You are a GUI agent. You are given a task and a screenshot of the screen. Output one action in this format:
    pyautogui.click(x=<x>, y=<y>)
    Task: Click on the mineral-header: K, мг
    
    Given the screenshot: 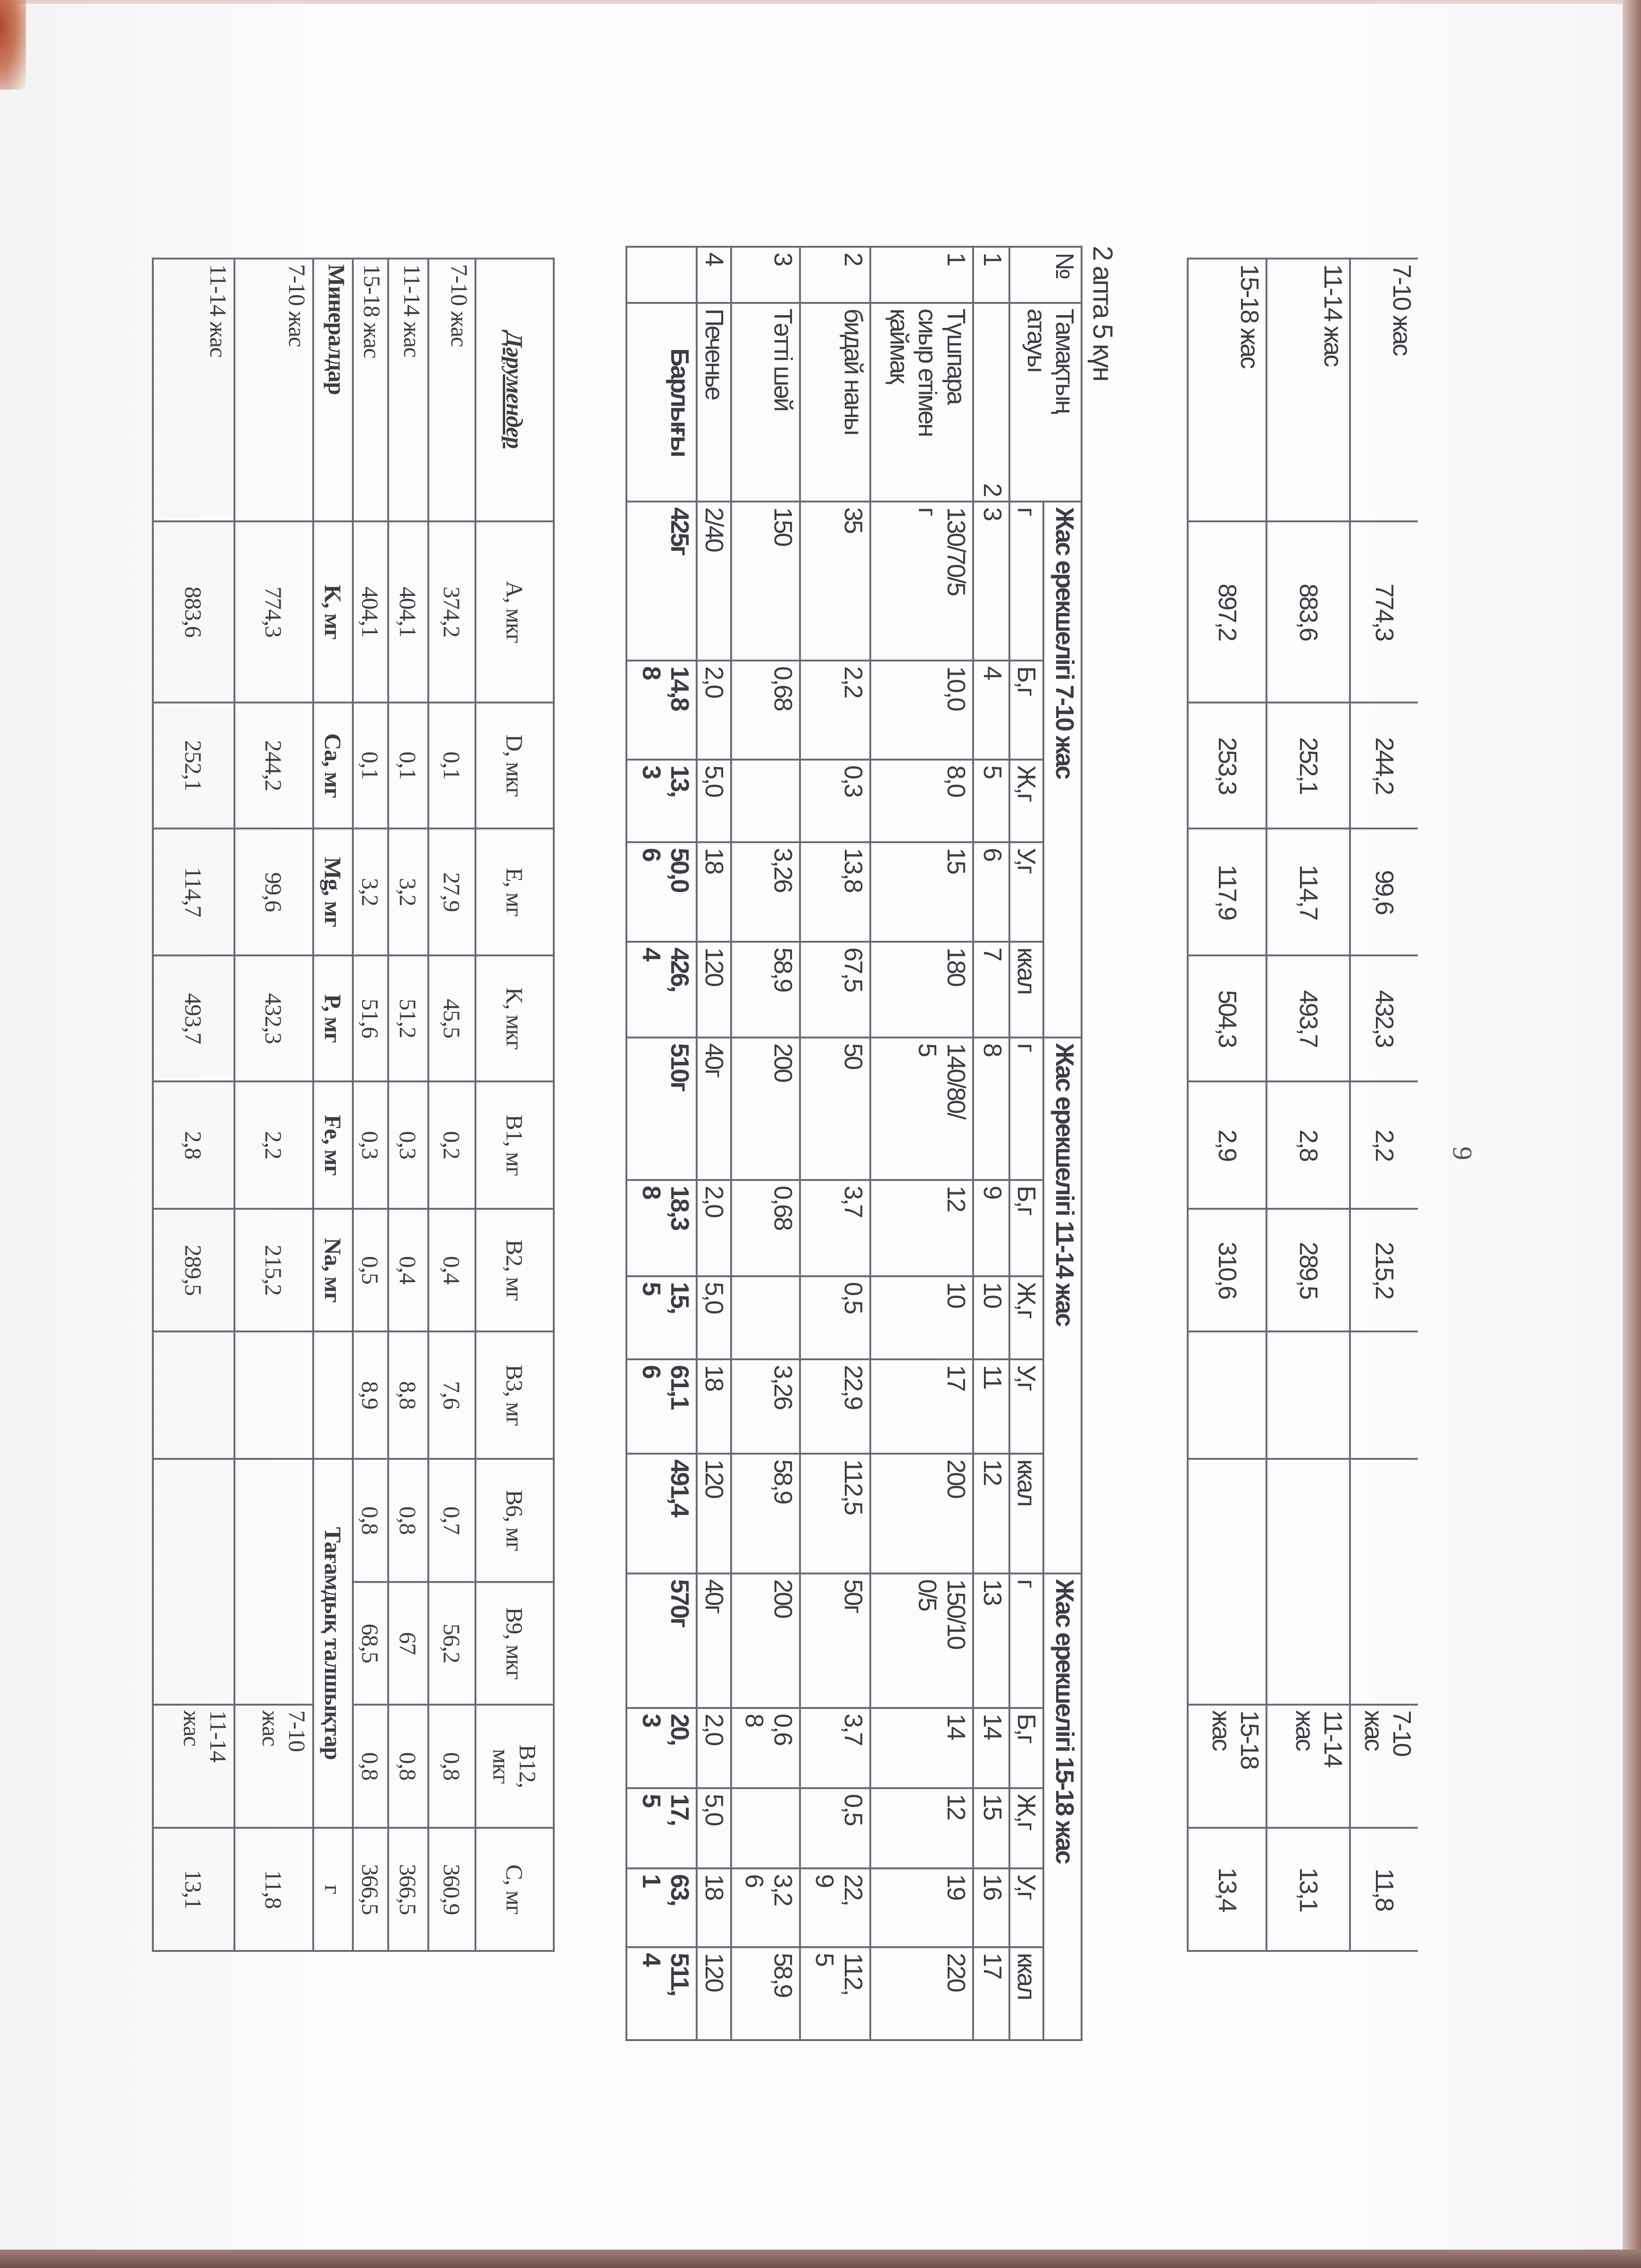 What is the action you would take?
    pyautogui.click(x=333, y=612)
    